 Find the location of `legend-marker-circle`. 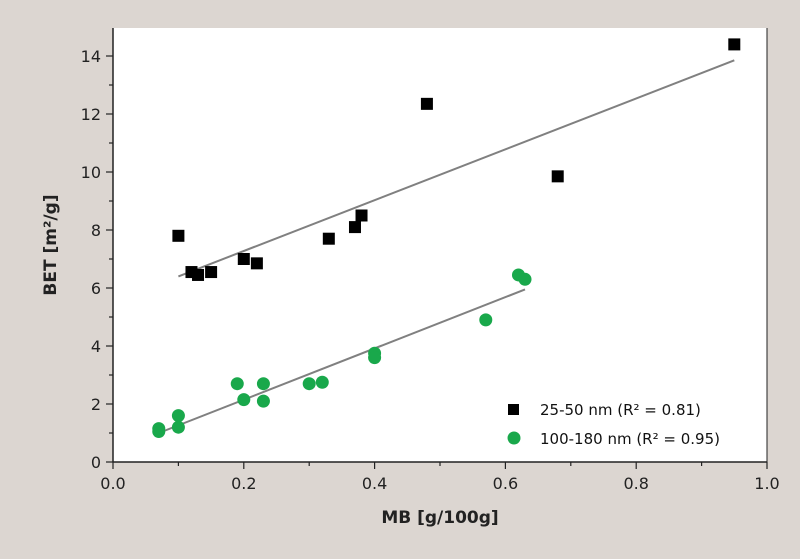

legend-marker-circle is located at coordinates (514, 438).